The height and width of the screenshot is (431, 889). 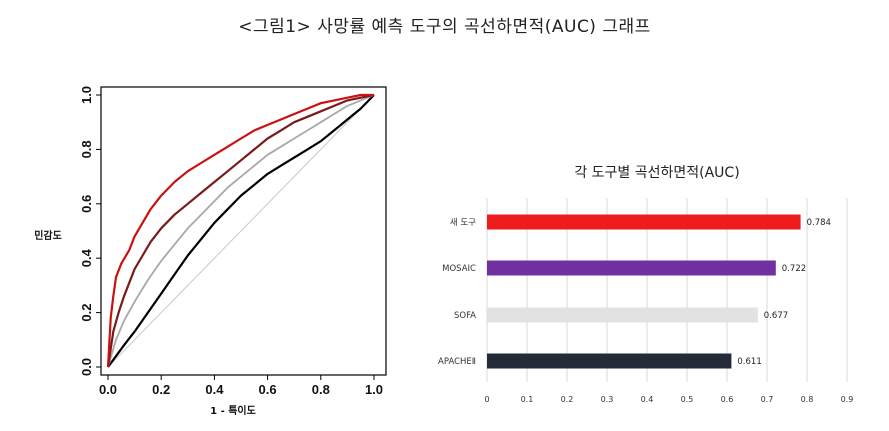 What do you see at coordinates (819, 223) in the screenshot?
I see `bar-value-label: 0.784` at bounding box center [819, 223].